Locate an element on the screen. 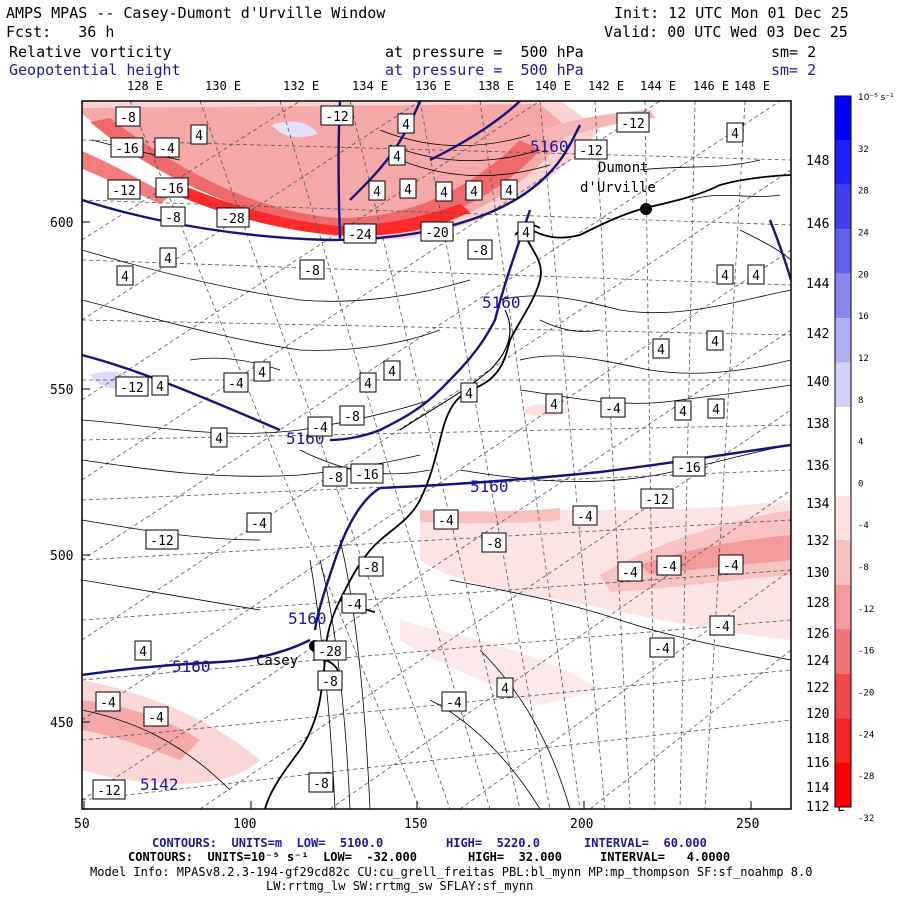 This screenshot has height=900, width=900. top-lon-label: 140 E is located at coordinates (553, 86).